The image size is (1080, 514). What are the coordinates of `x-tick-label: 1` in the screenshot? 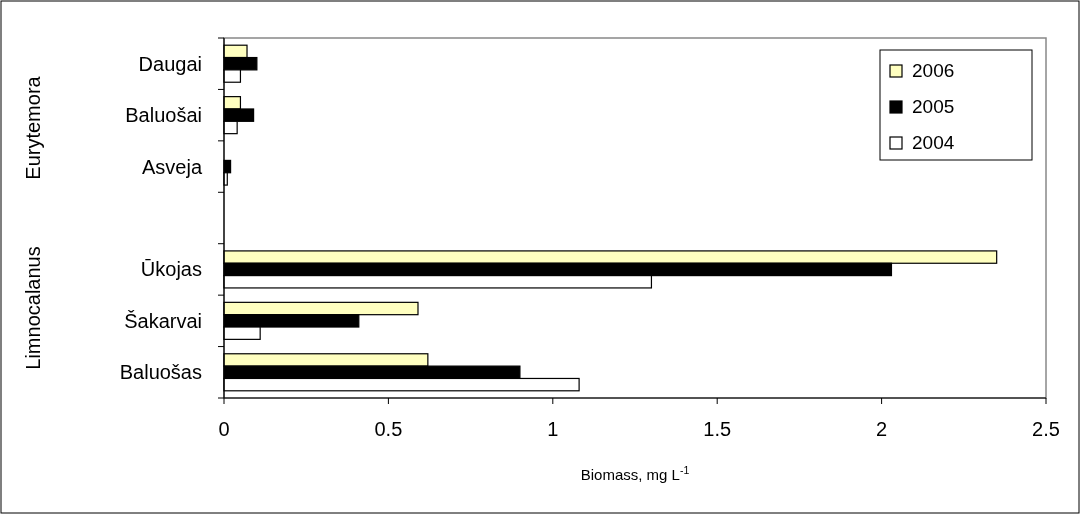 It's located at (553, 429).